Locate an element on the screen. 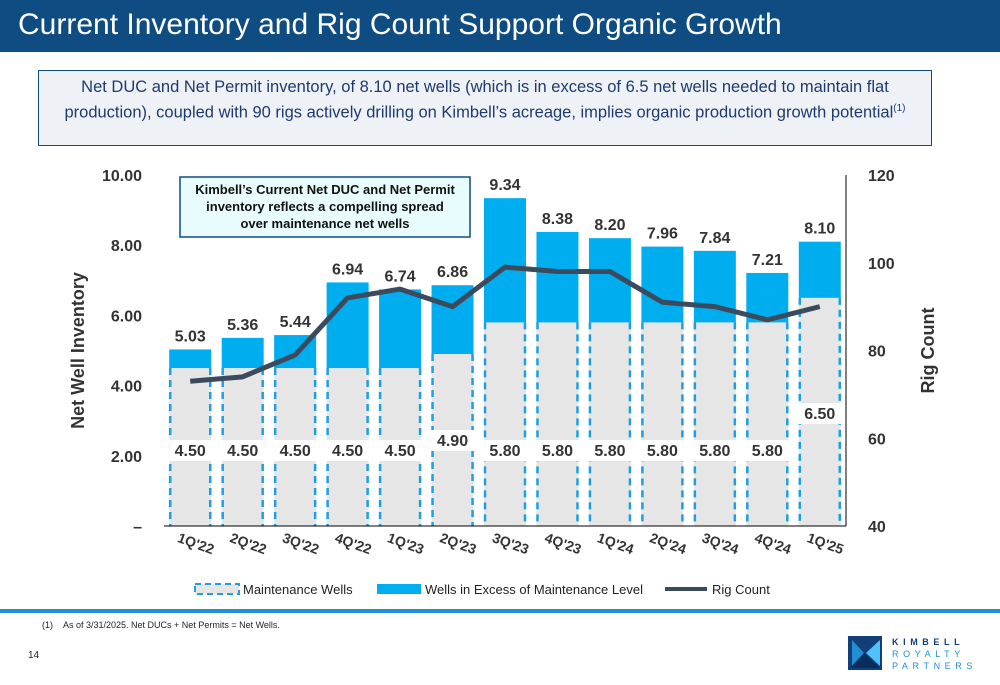 The image size is (1000, 685). company-logo: KIMBELL ROYALTY PARTNERS is located at coordinates (918, 654).